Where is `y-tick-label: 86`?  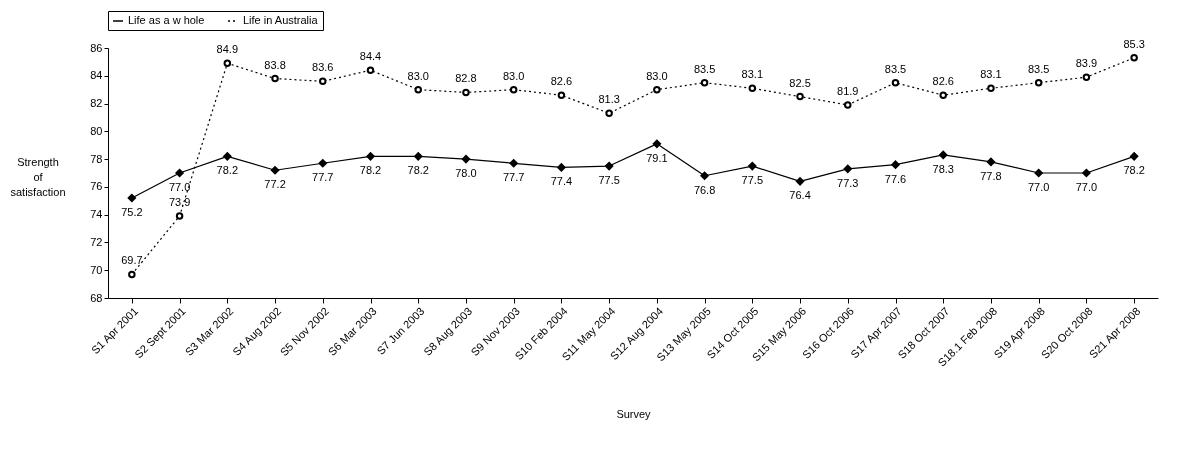 y-tick-label: 86 is located at coordinates (96, 47).